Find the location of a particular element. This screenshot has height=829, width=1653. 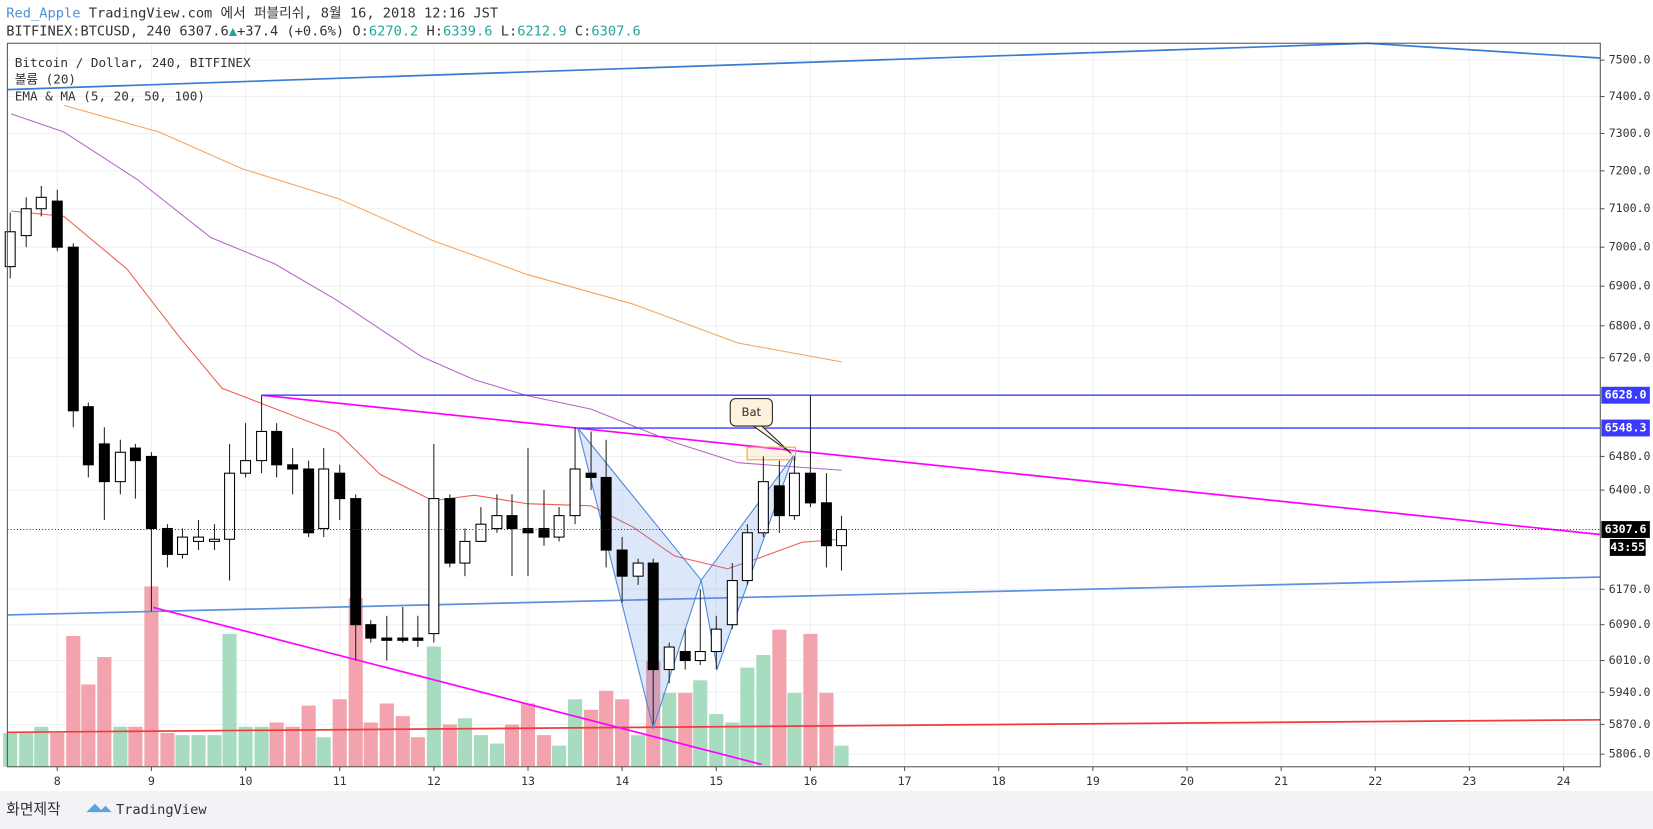

x-tick-label: 15 is located at coordinates (716, 781).